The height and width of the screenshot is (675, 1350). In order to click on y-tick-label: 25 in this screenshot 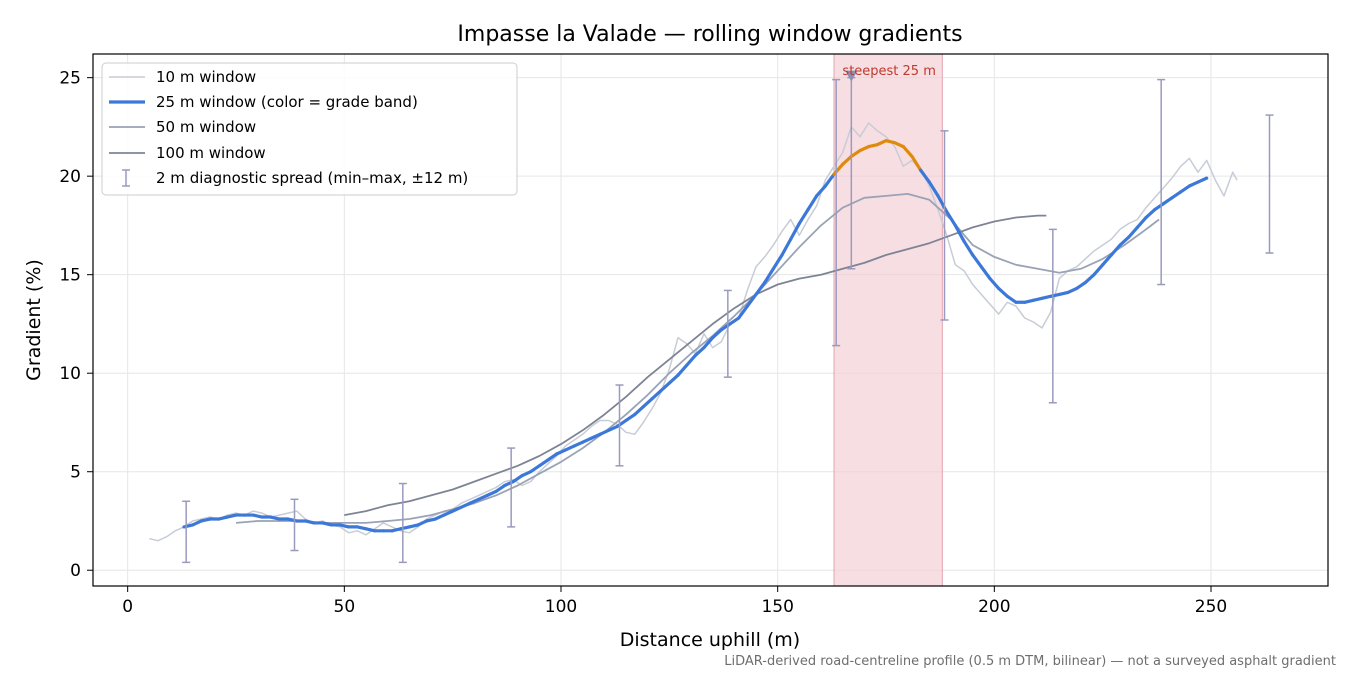, I will do `click(70, 79)`.